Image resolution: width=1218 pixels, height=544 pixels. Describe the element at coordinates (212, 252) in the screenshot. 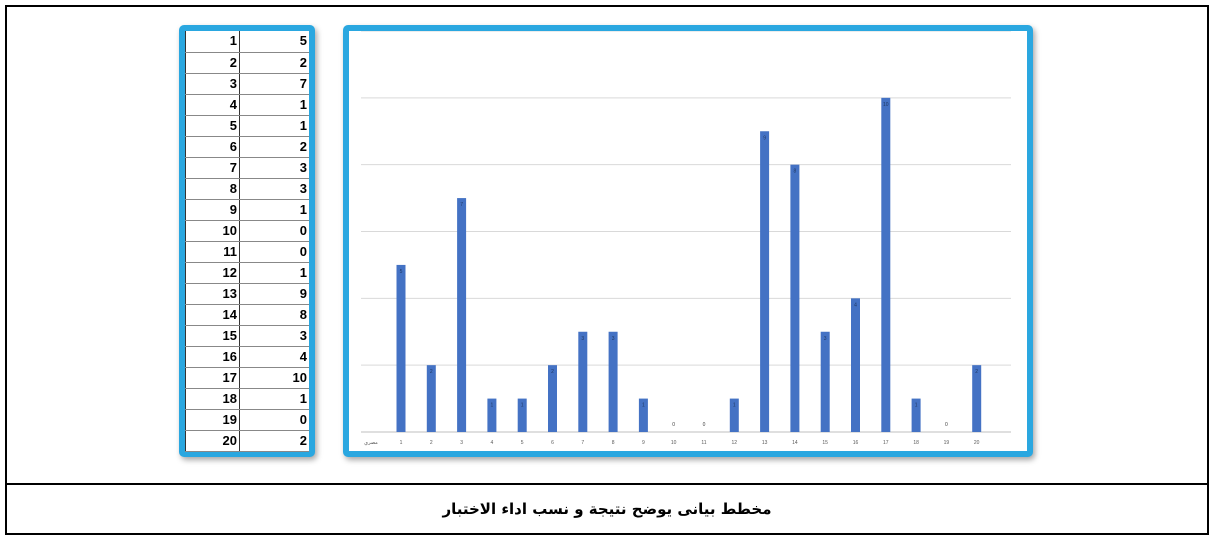

I see `row-number-cell: 11` at that location.